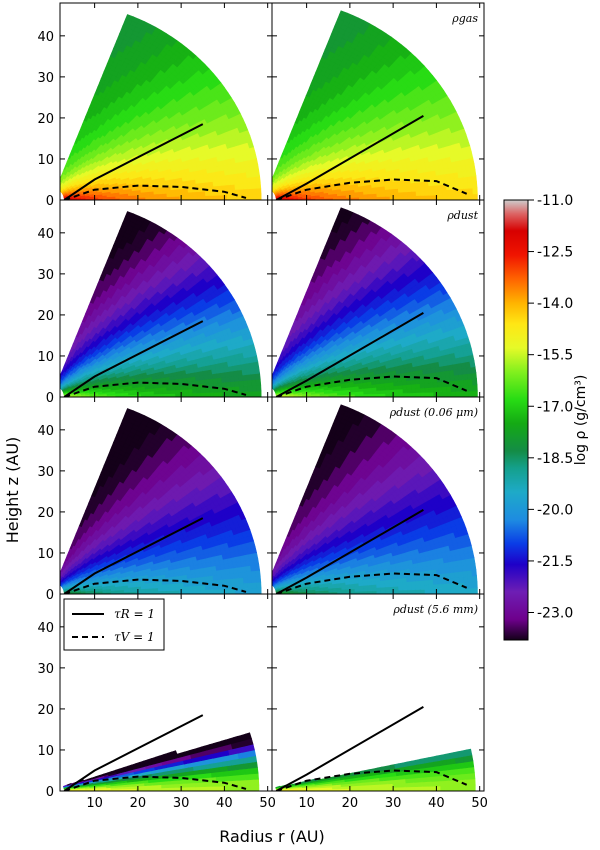 Image resolution: width=600 pixels, height=850 pixels. What do you see at coordinates (435, 609) in the screenshot?
I see `panel-title: ρdust (5.6 mm)` at bounding box center [435, 609].